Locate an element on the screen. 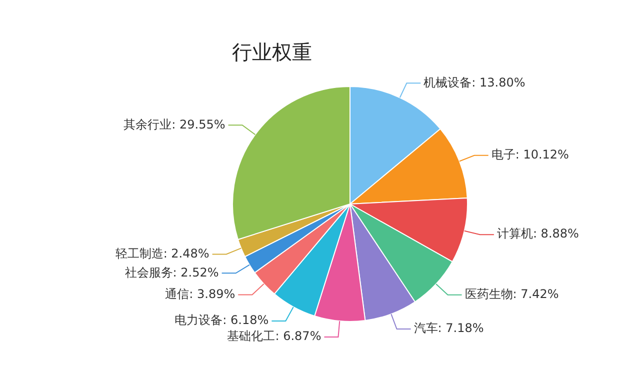 The height and width of the screenshot is (384, 640). chart-title: 行业权重 is located at coordinates (272, 52).